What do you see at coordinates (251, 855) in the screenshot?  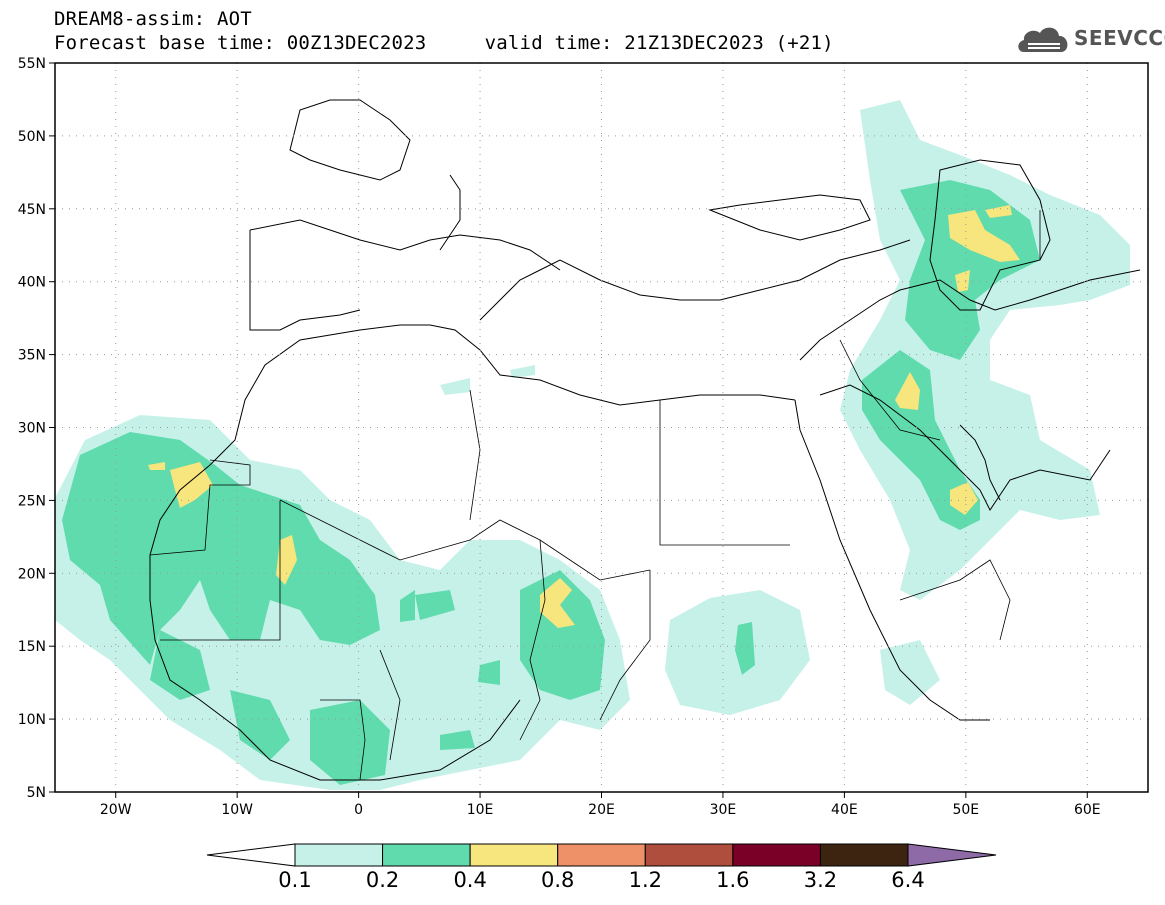 I see `colorbar-arrow-low` at bounding box center [251, 855].